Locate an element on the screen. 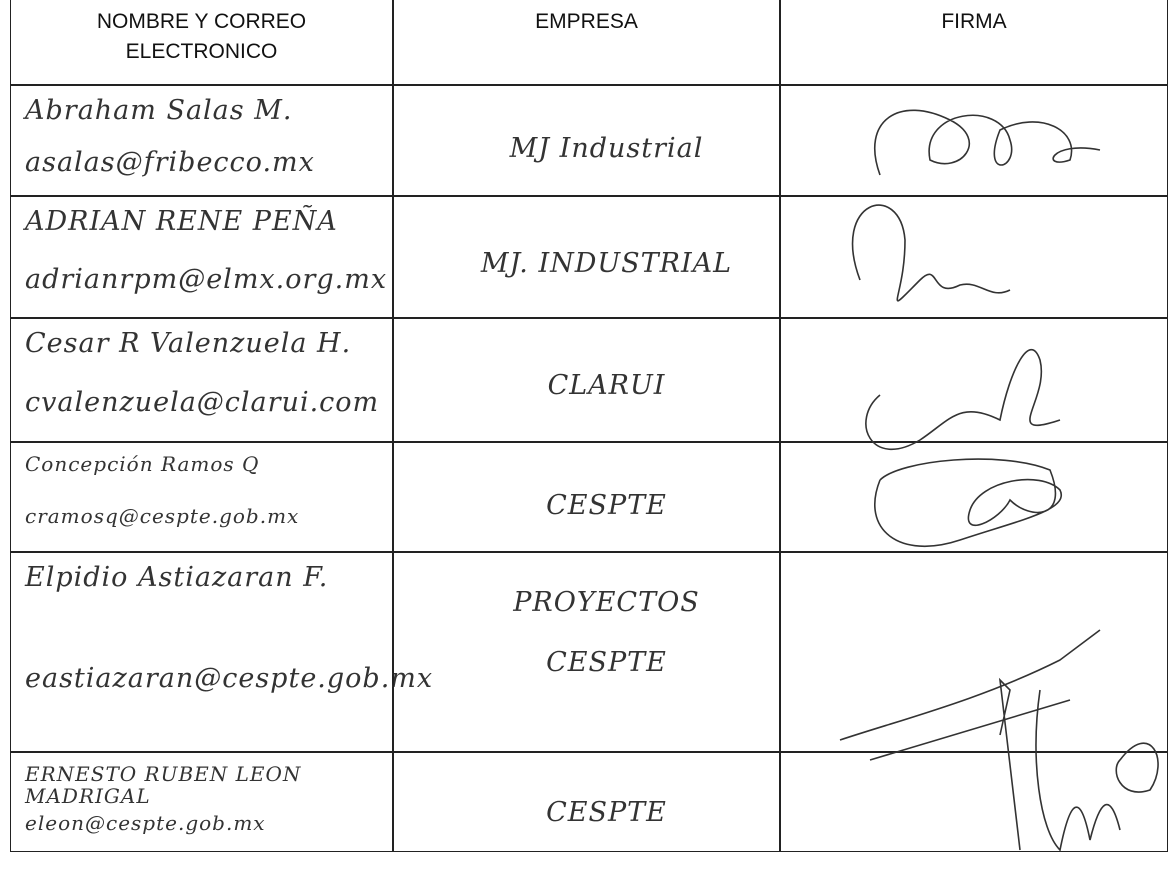 The height and width of the screenshot is (881, 1172). handwritten-email: asalas@fribecco.mx is located at coordinates (170, 162).